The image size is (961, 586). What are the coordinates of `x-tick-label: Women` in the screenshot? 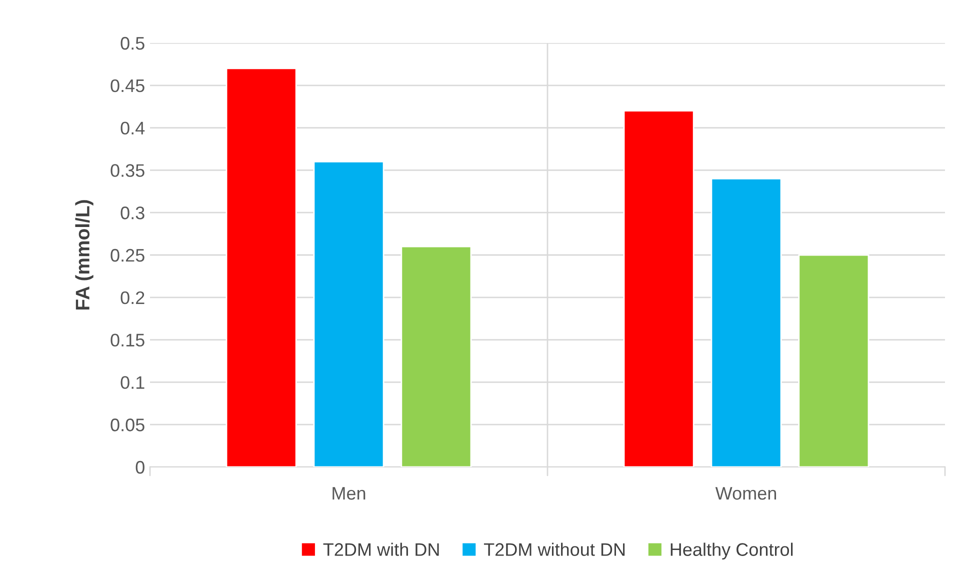 It's located at (745, 493).